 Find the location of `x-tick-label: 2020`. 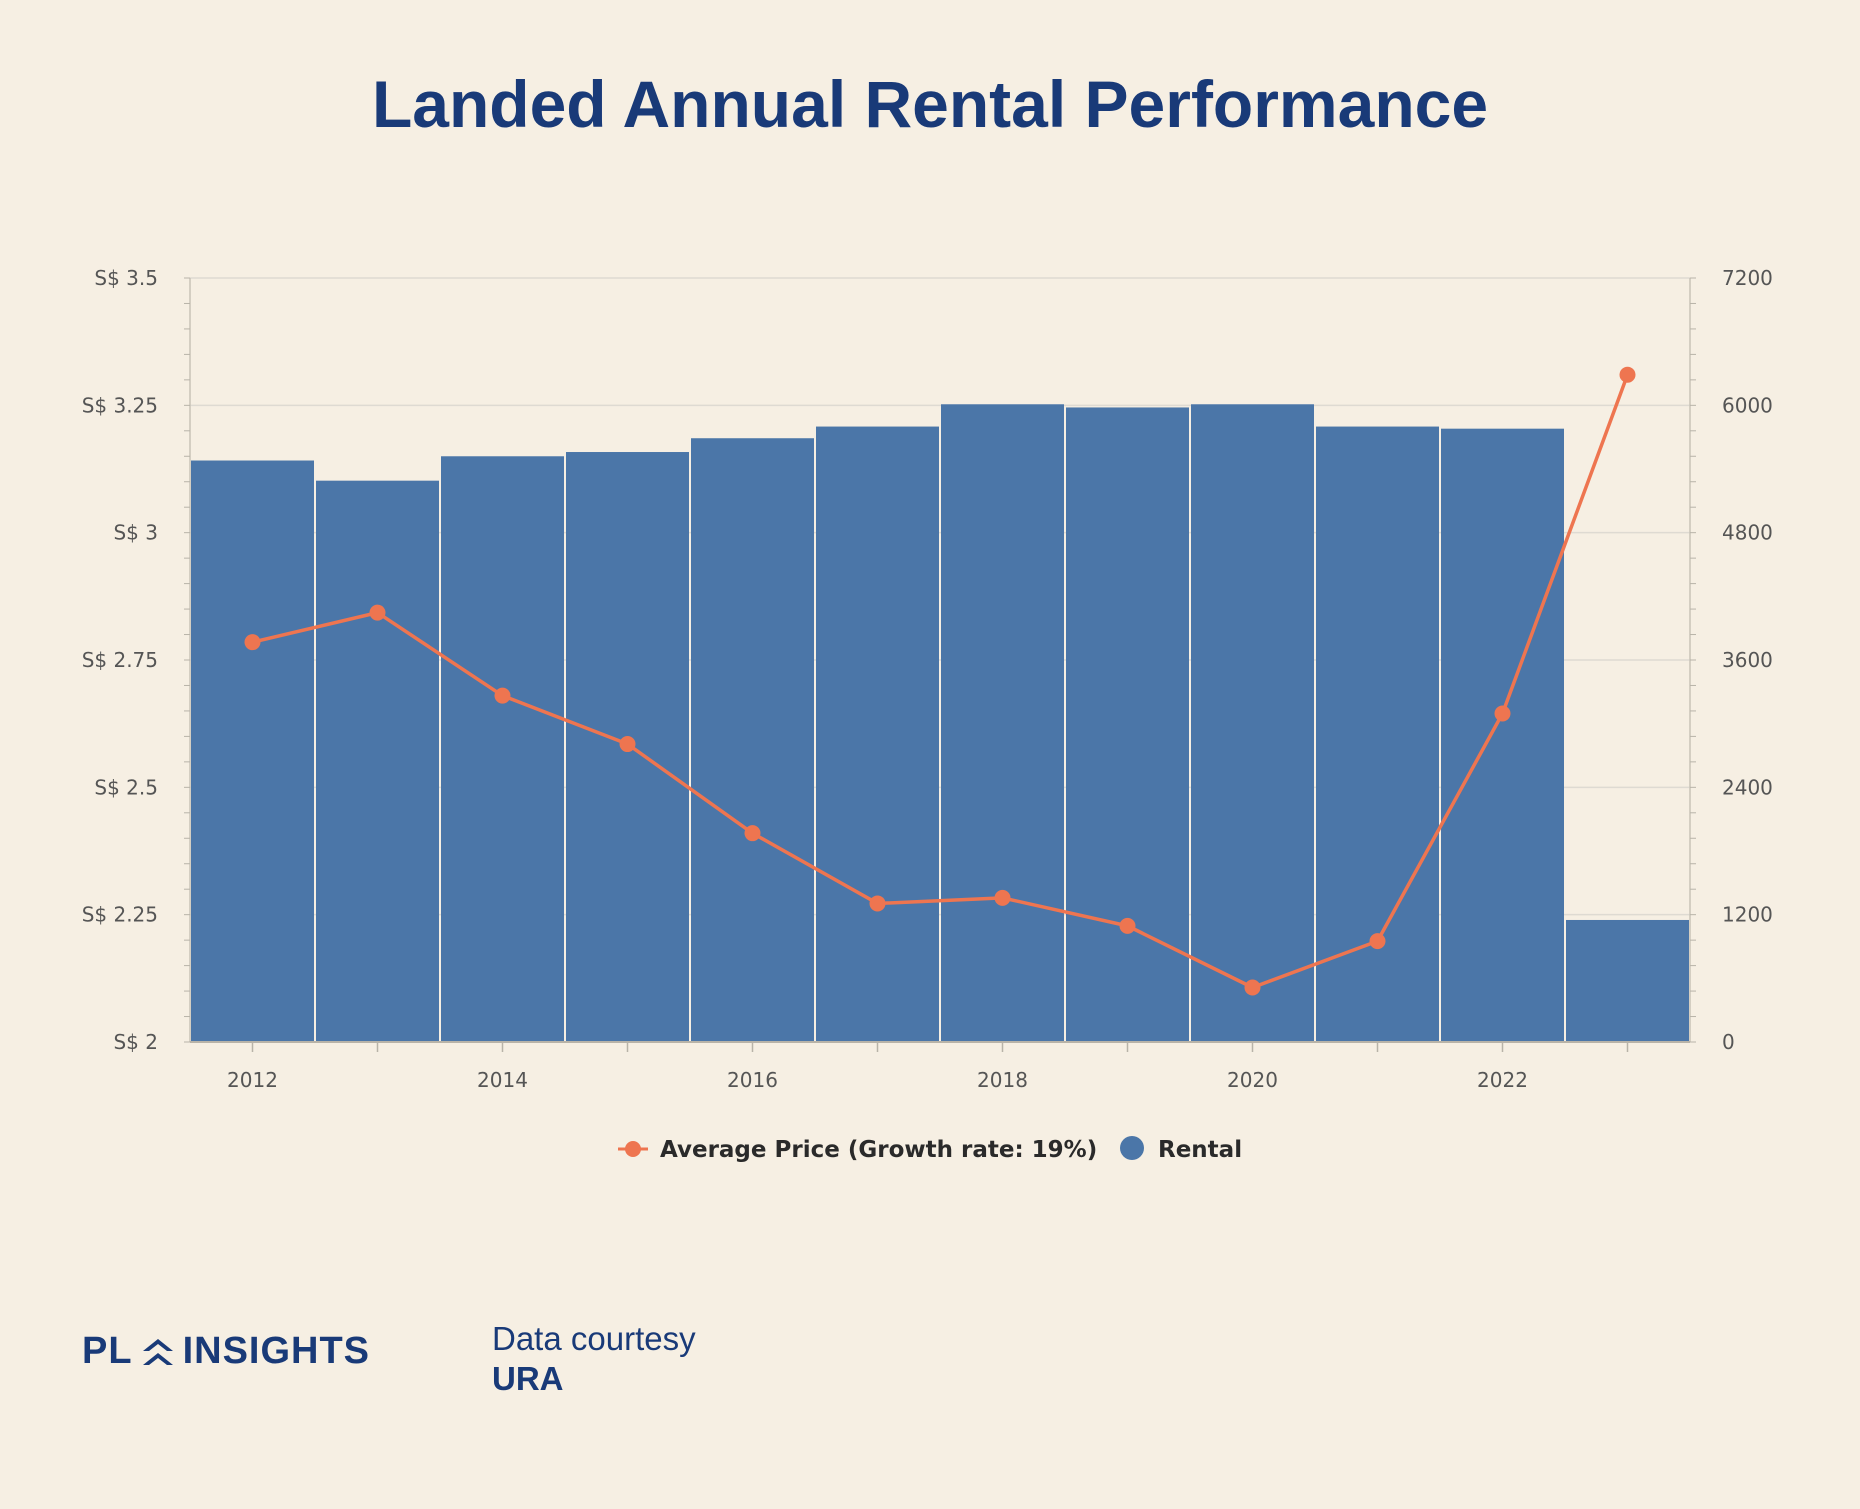

x-tick-label: 2020 is located at coordinates (1252, 1080).